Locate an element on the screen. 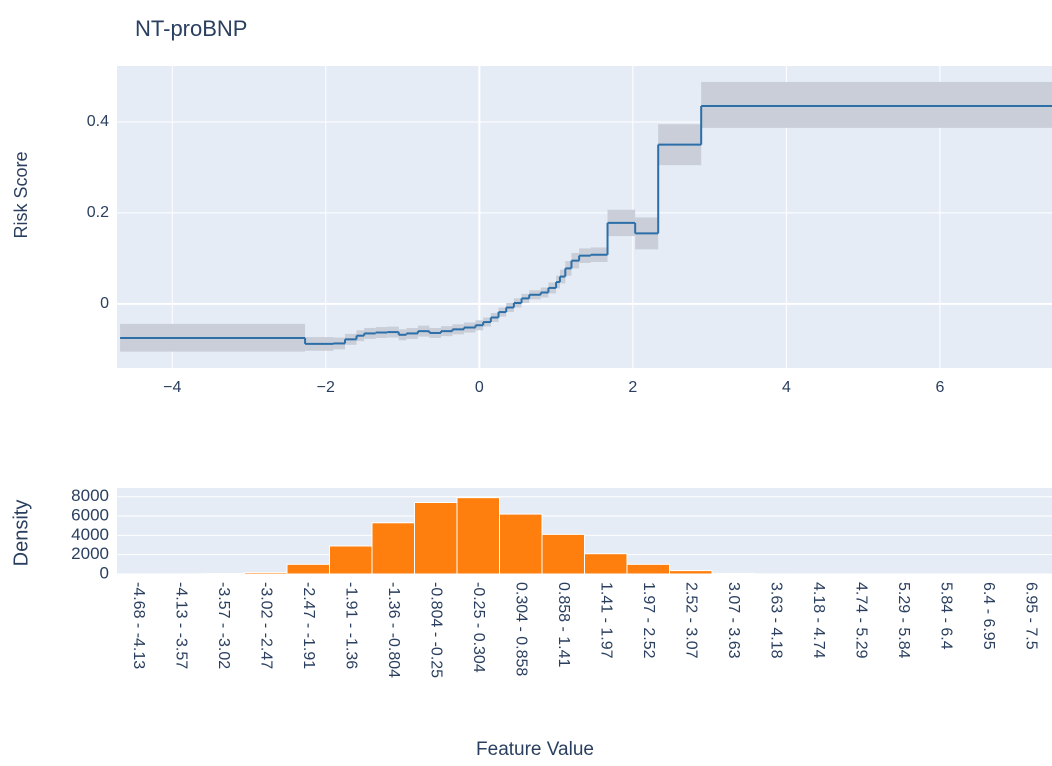  y-tick-label: 6000 is located at coordinates (90, 515).